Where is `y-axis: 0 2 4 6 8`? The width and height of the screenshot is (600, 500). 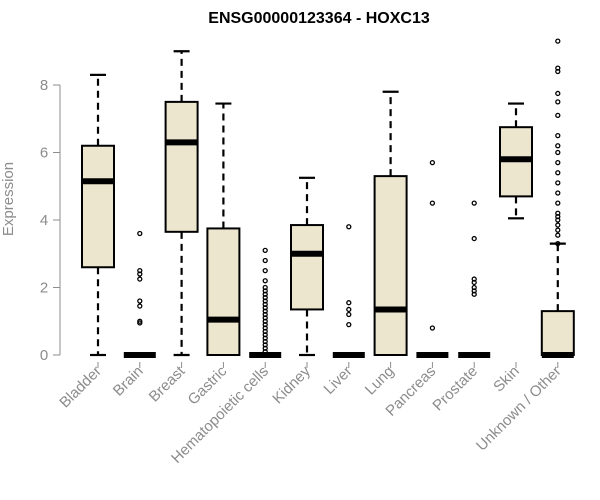
y-axis: 0 2 4 6 8 is located at coordinates (50, 220).